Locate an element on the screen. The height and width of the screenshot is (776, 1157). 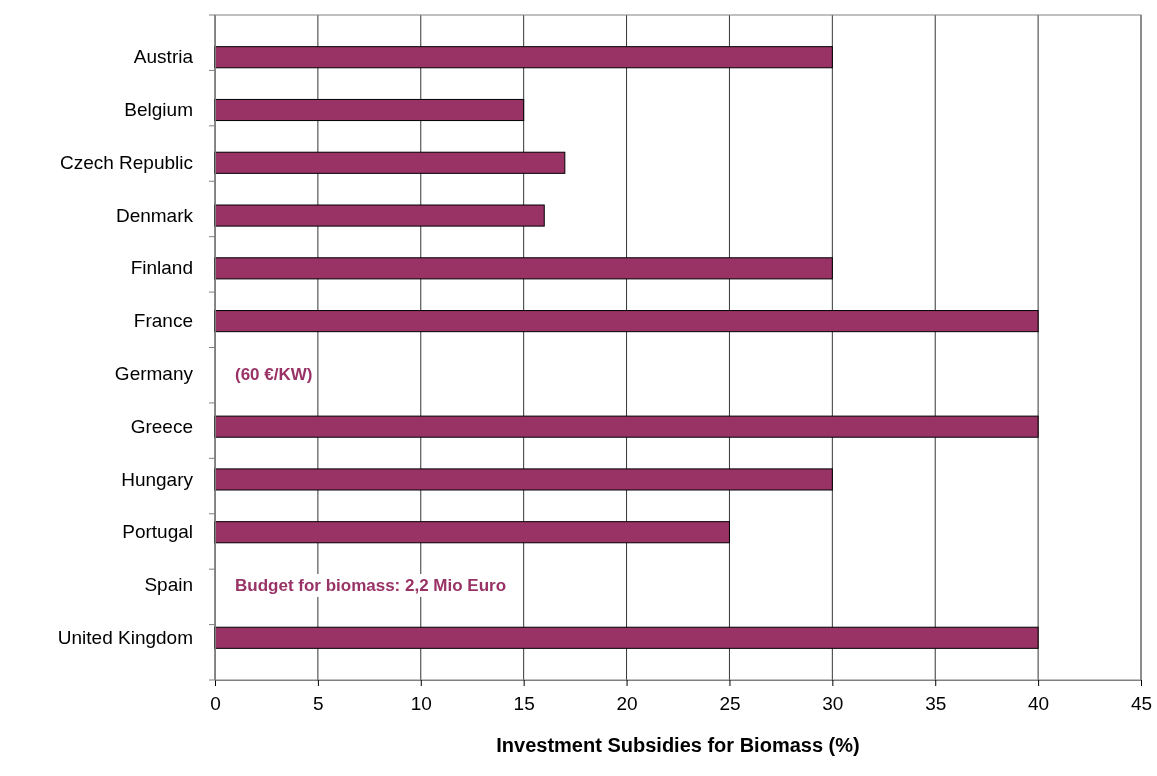
y-tick-label: Portugal is located at coordinates (157, 532).